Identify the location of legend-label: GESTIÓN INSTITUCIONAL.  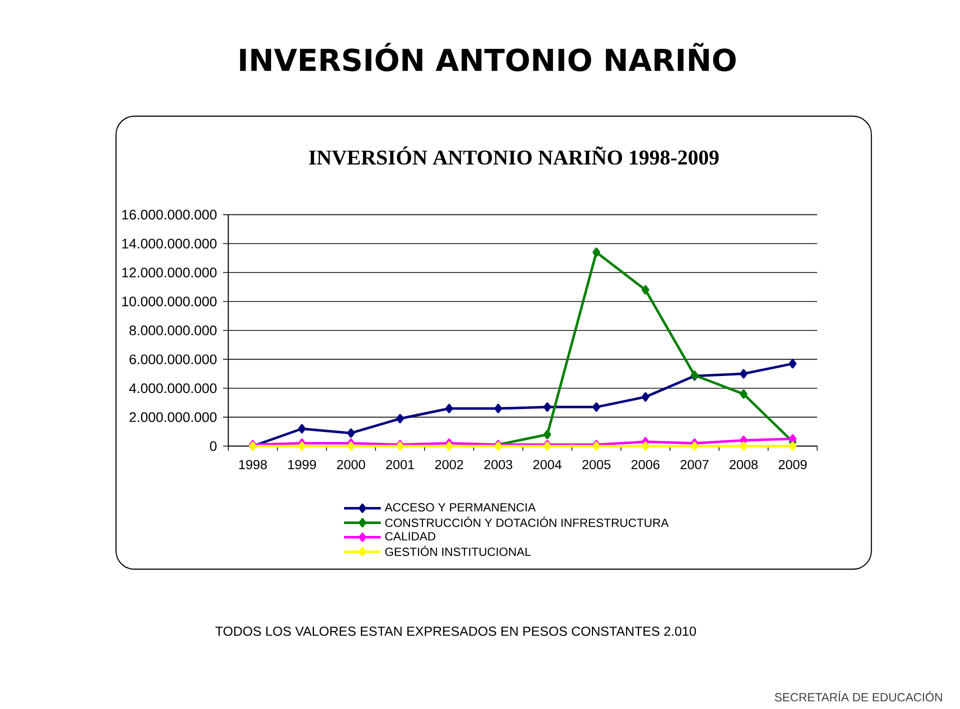
(458, 551).